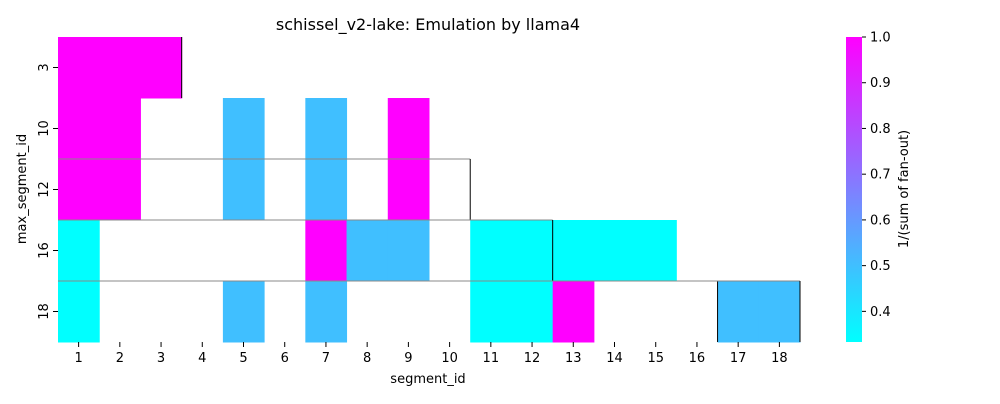  Describe the element at coordinates (449, 358) in the screenshot. I see `x-tick-label: 10` at that location.